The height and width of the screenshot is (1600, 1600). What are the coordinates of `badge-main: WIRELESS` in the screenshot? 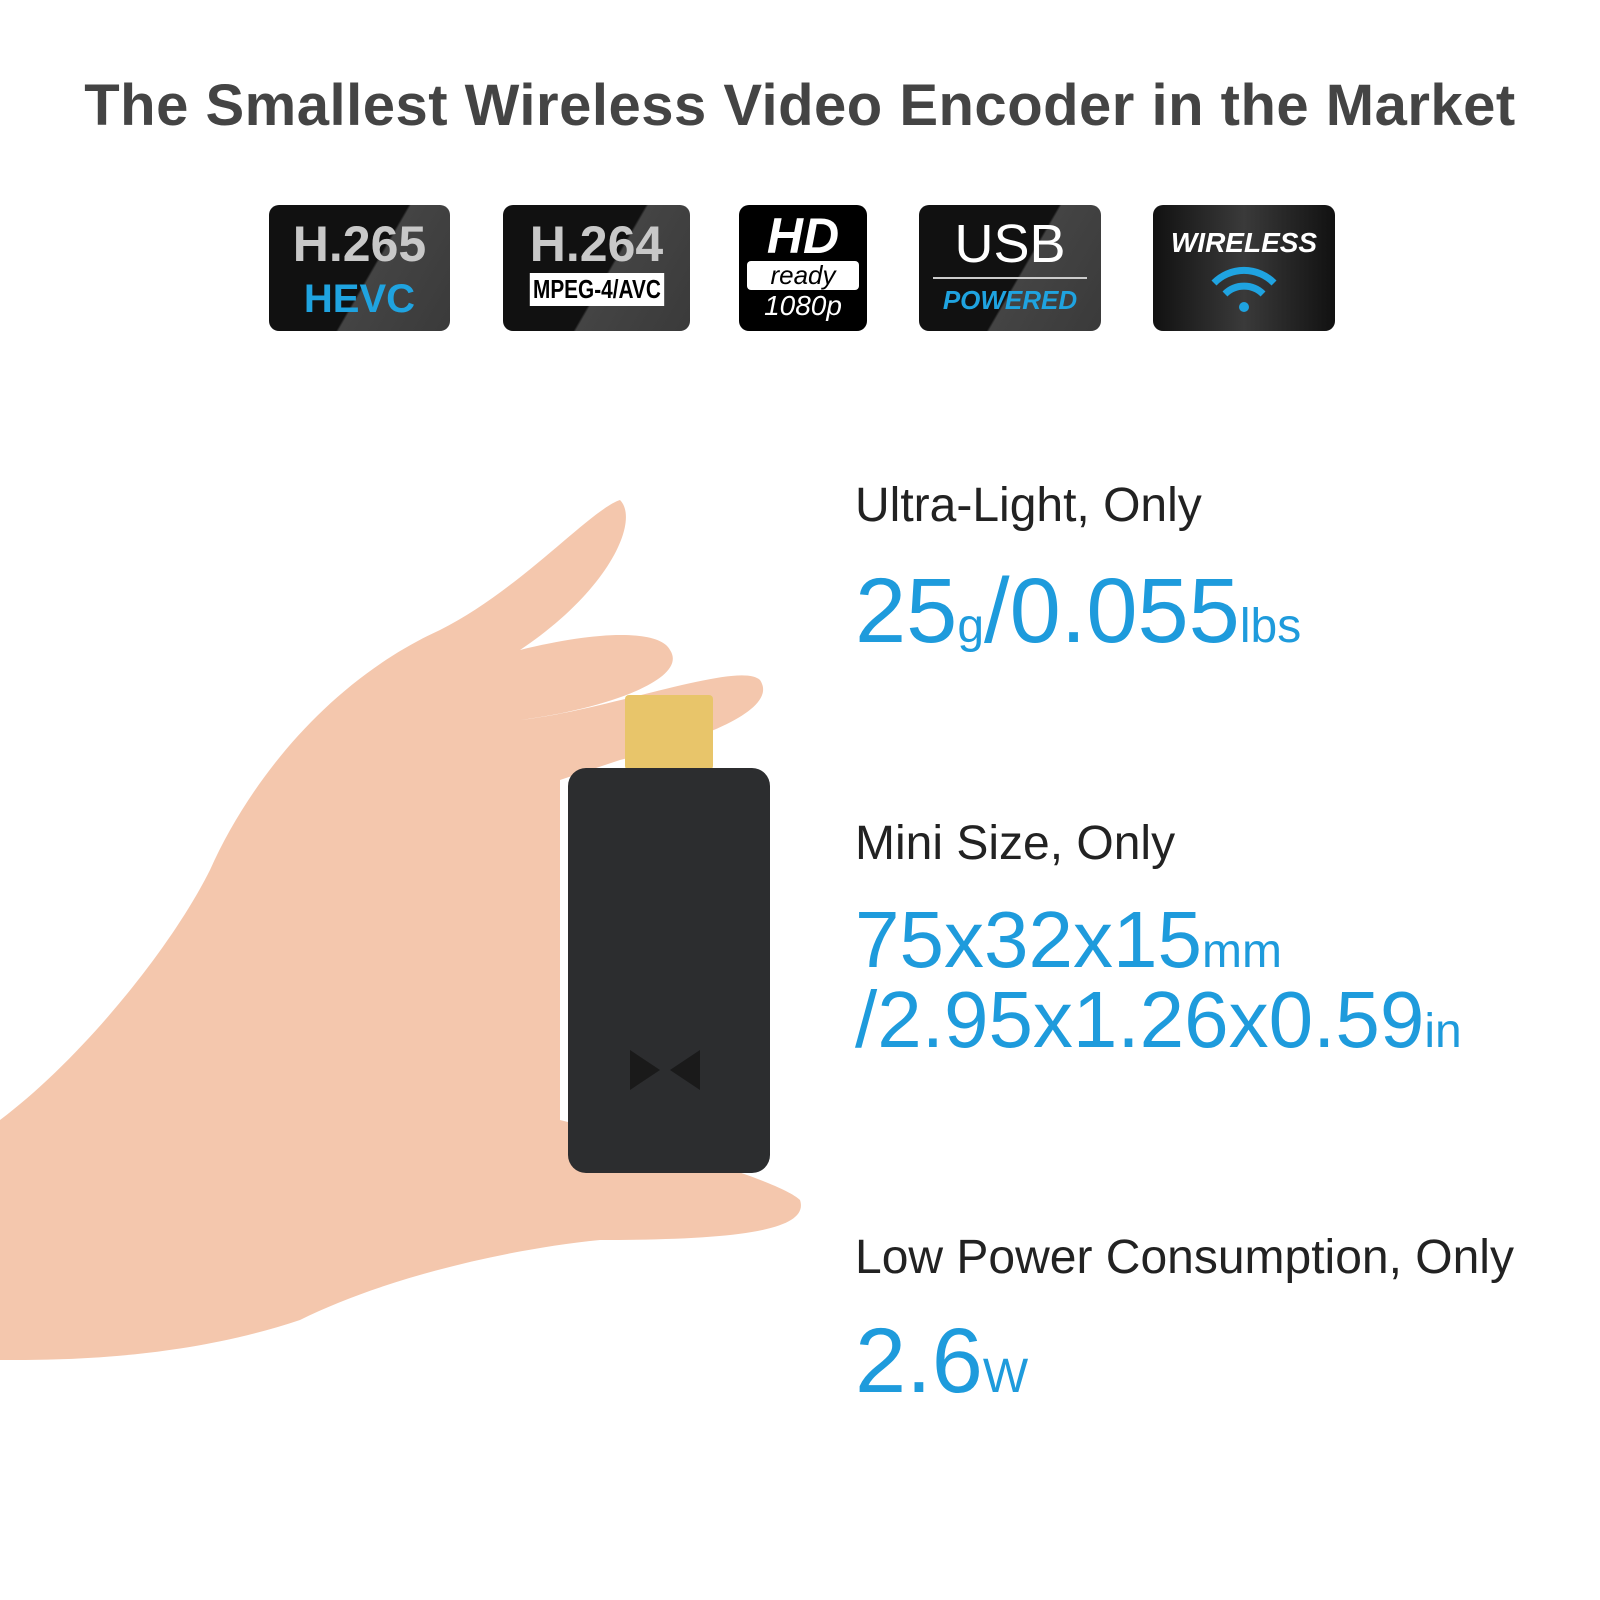 It's located at (1244, 242).